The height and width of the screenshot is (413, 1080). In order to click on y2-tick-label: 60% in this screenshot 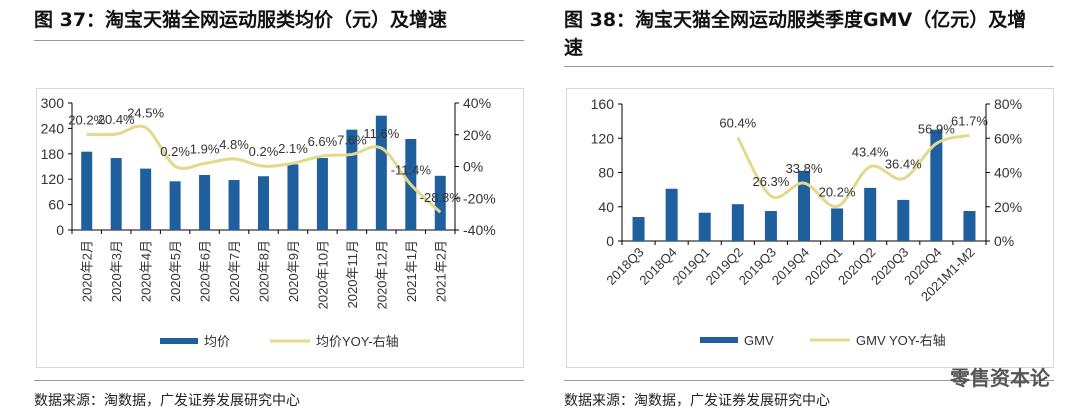, I will do `click(1008, 138)`.